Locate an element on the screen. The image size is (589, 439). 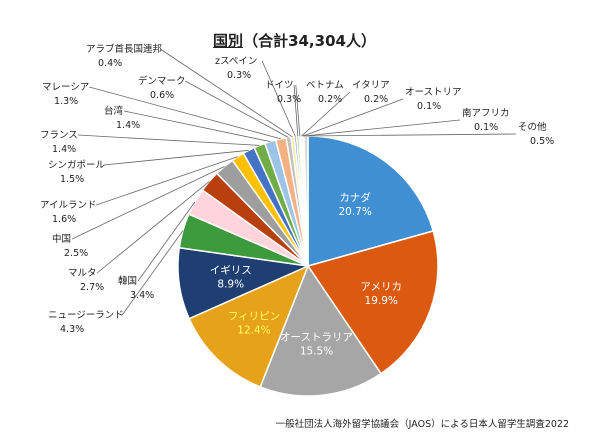
slice-label-フィリピン: フィリピン is located at coordinates (254, 316).